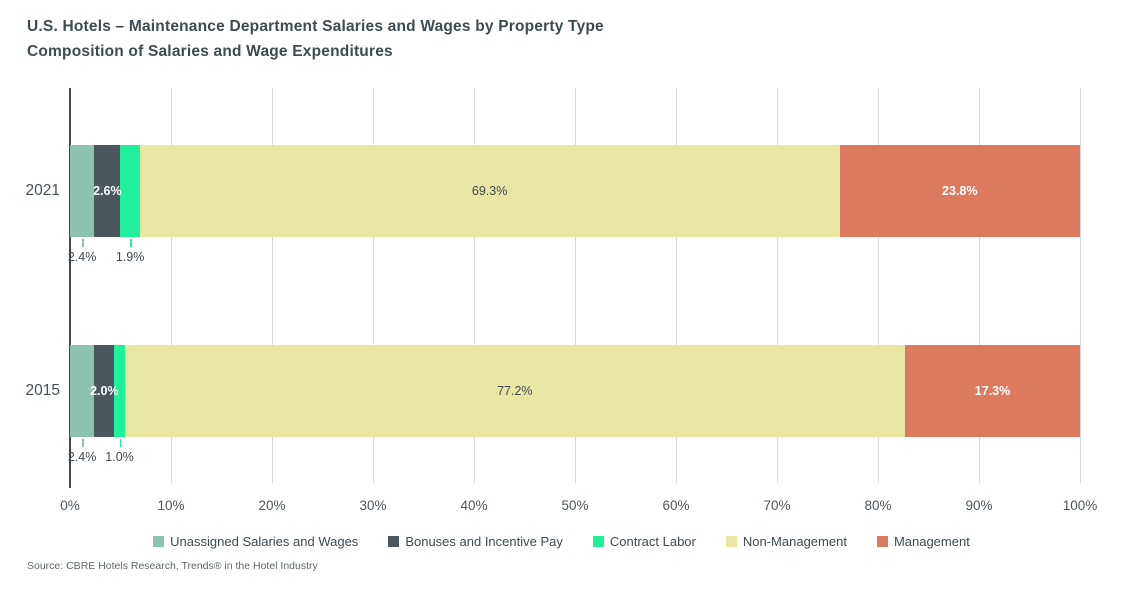  Describe the element at coordinates (474, 505) in the screenshot. I see `x-axis-tick-label: 40%` at that location.